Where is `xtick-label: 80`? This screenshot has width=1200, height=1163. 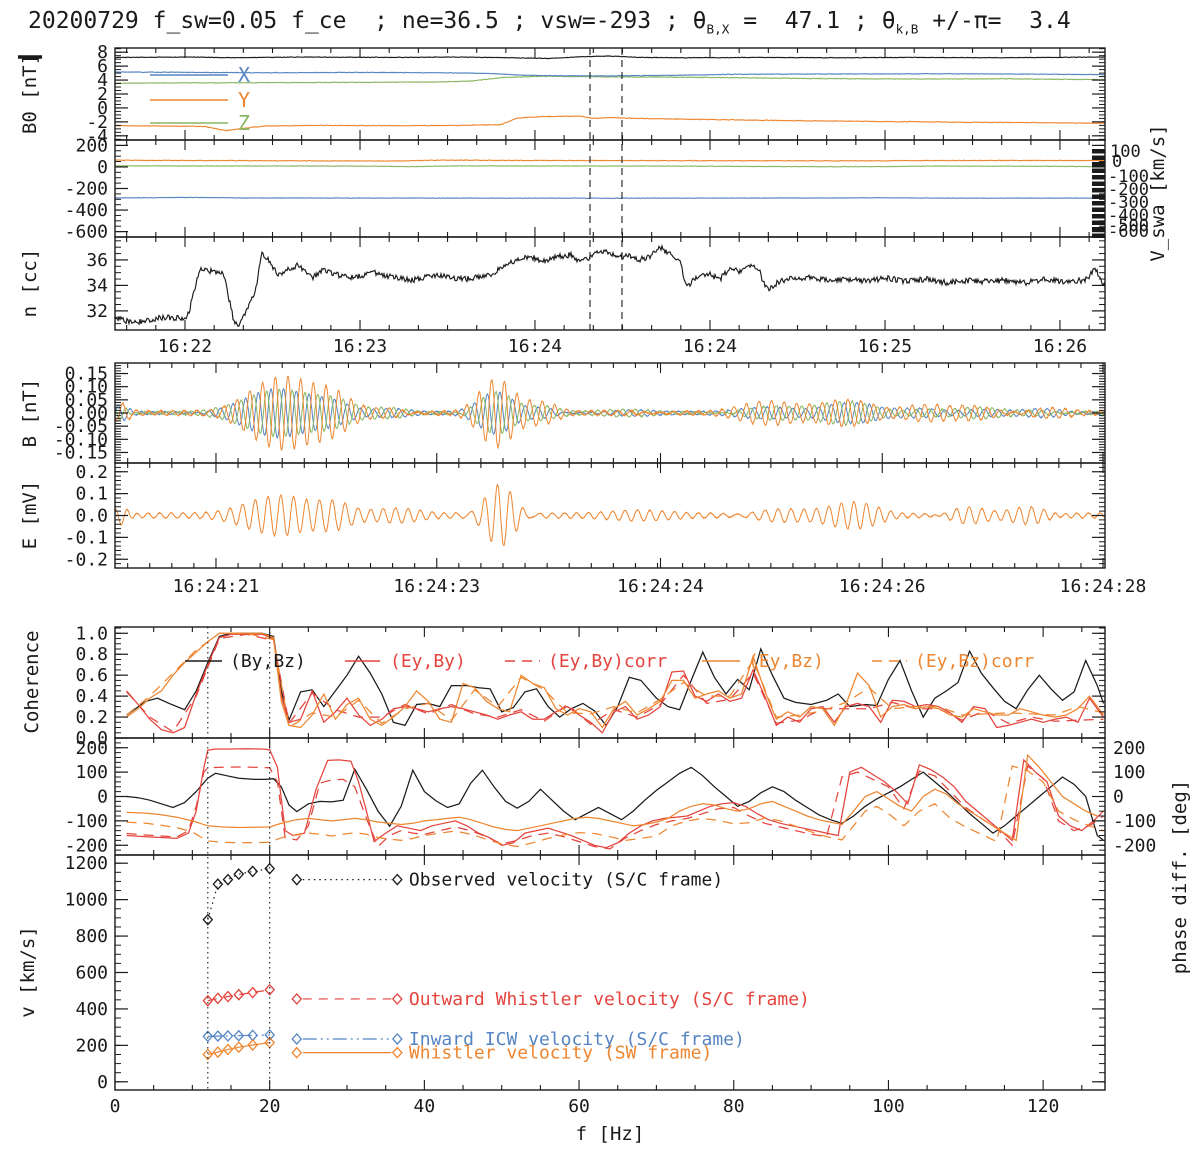
xtick-label: 80 is located at coordinates (734, 1106).